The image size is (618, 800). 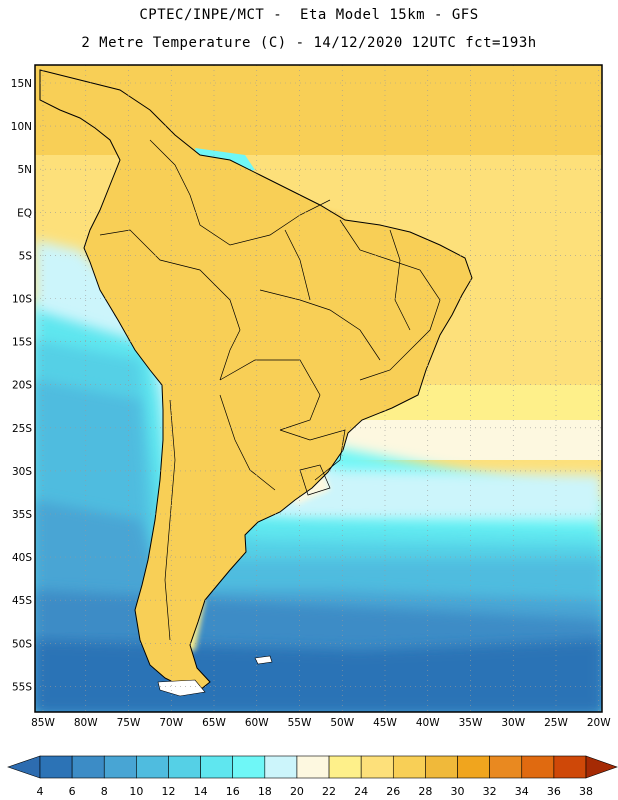 I want to click on border-uruguay, so click(x=315, y=480).